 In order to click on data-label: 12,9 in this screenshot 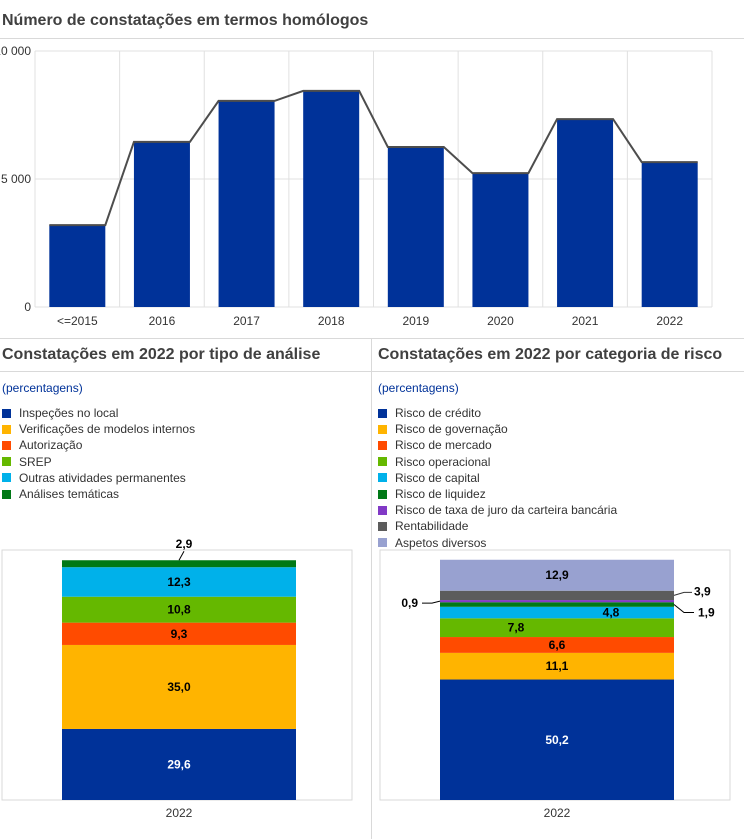, I will do `click(557, 575)`.